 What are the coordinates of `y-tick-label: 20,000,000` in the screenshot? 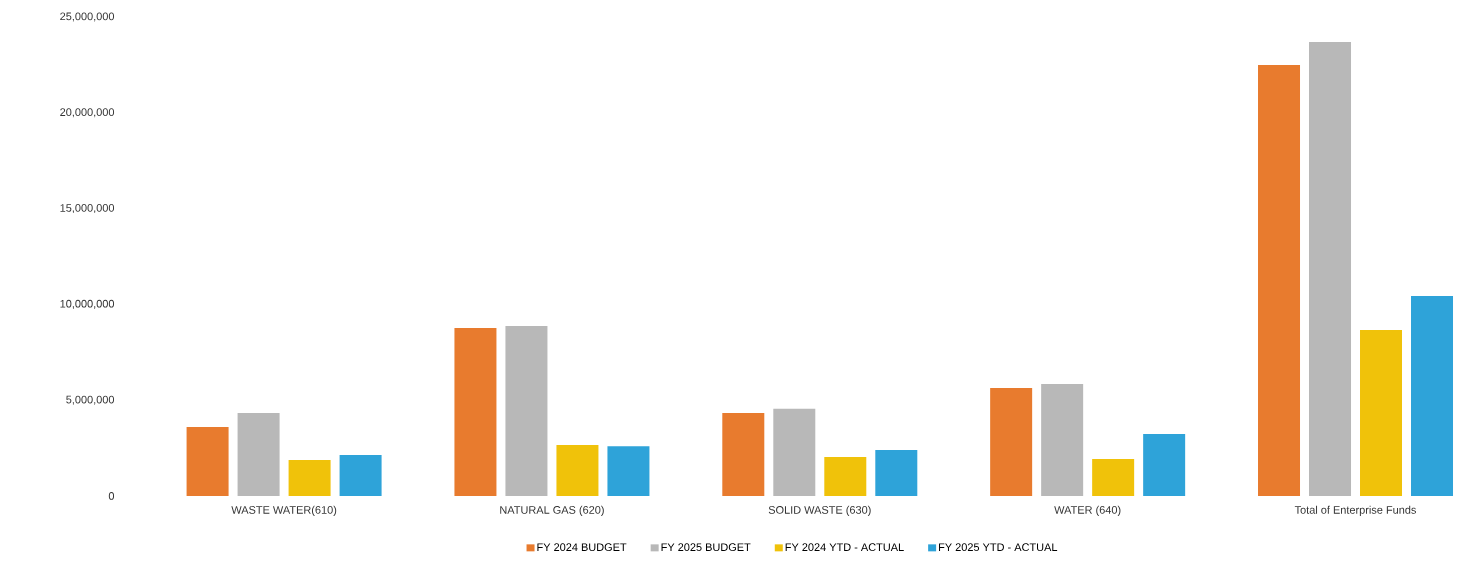 It's located at (87, 113).